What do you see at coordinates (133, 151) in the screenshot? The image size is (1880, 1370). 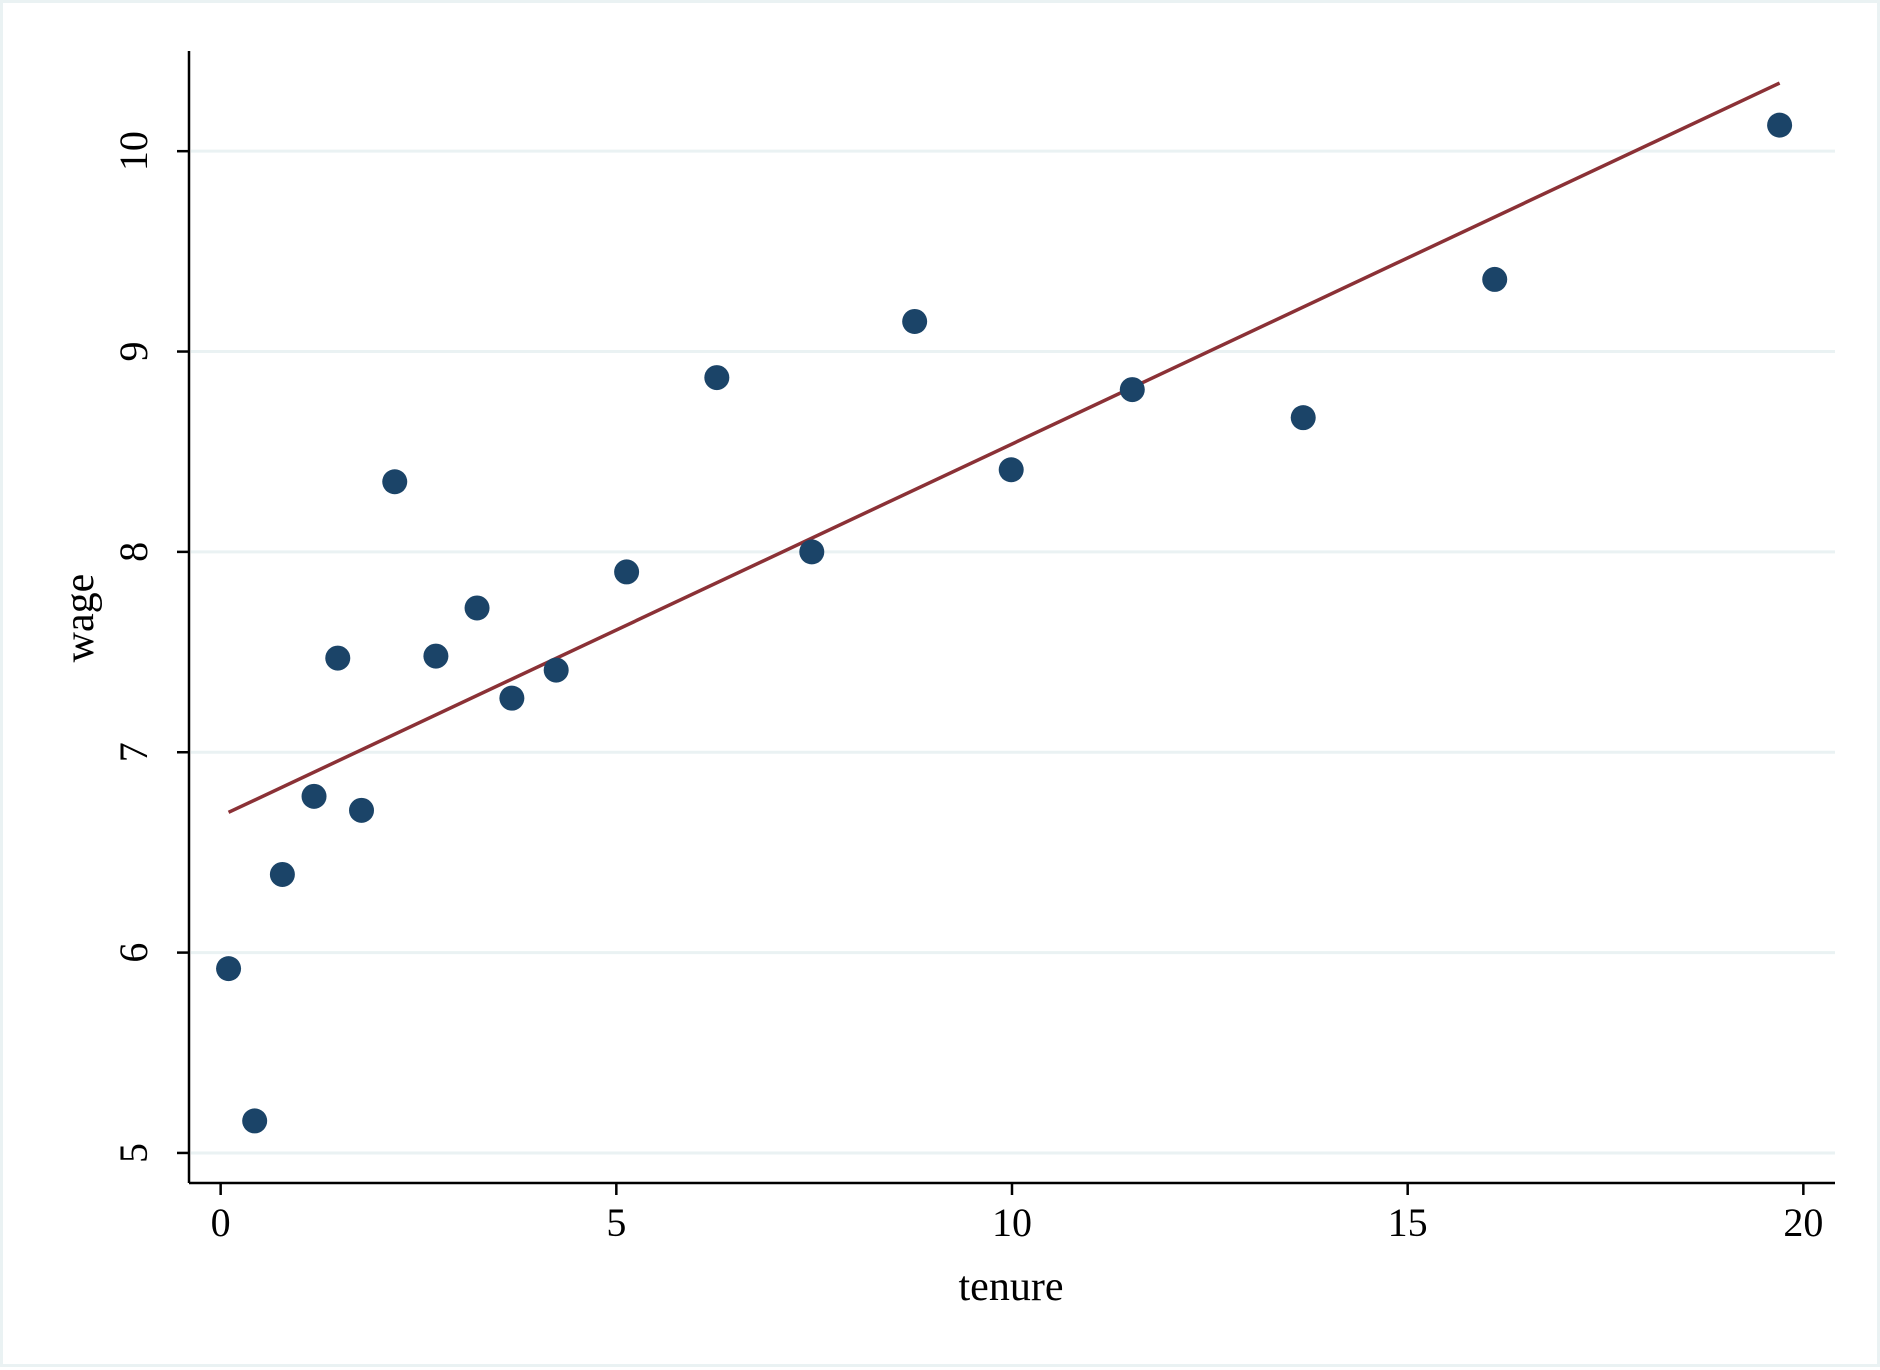 I see `y-tick-label-10: 10` at bounding box center [133, 151].